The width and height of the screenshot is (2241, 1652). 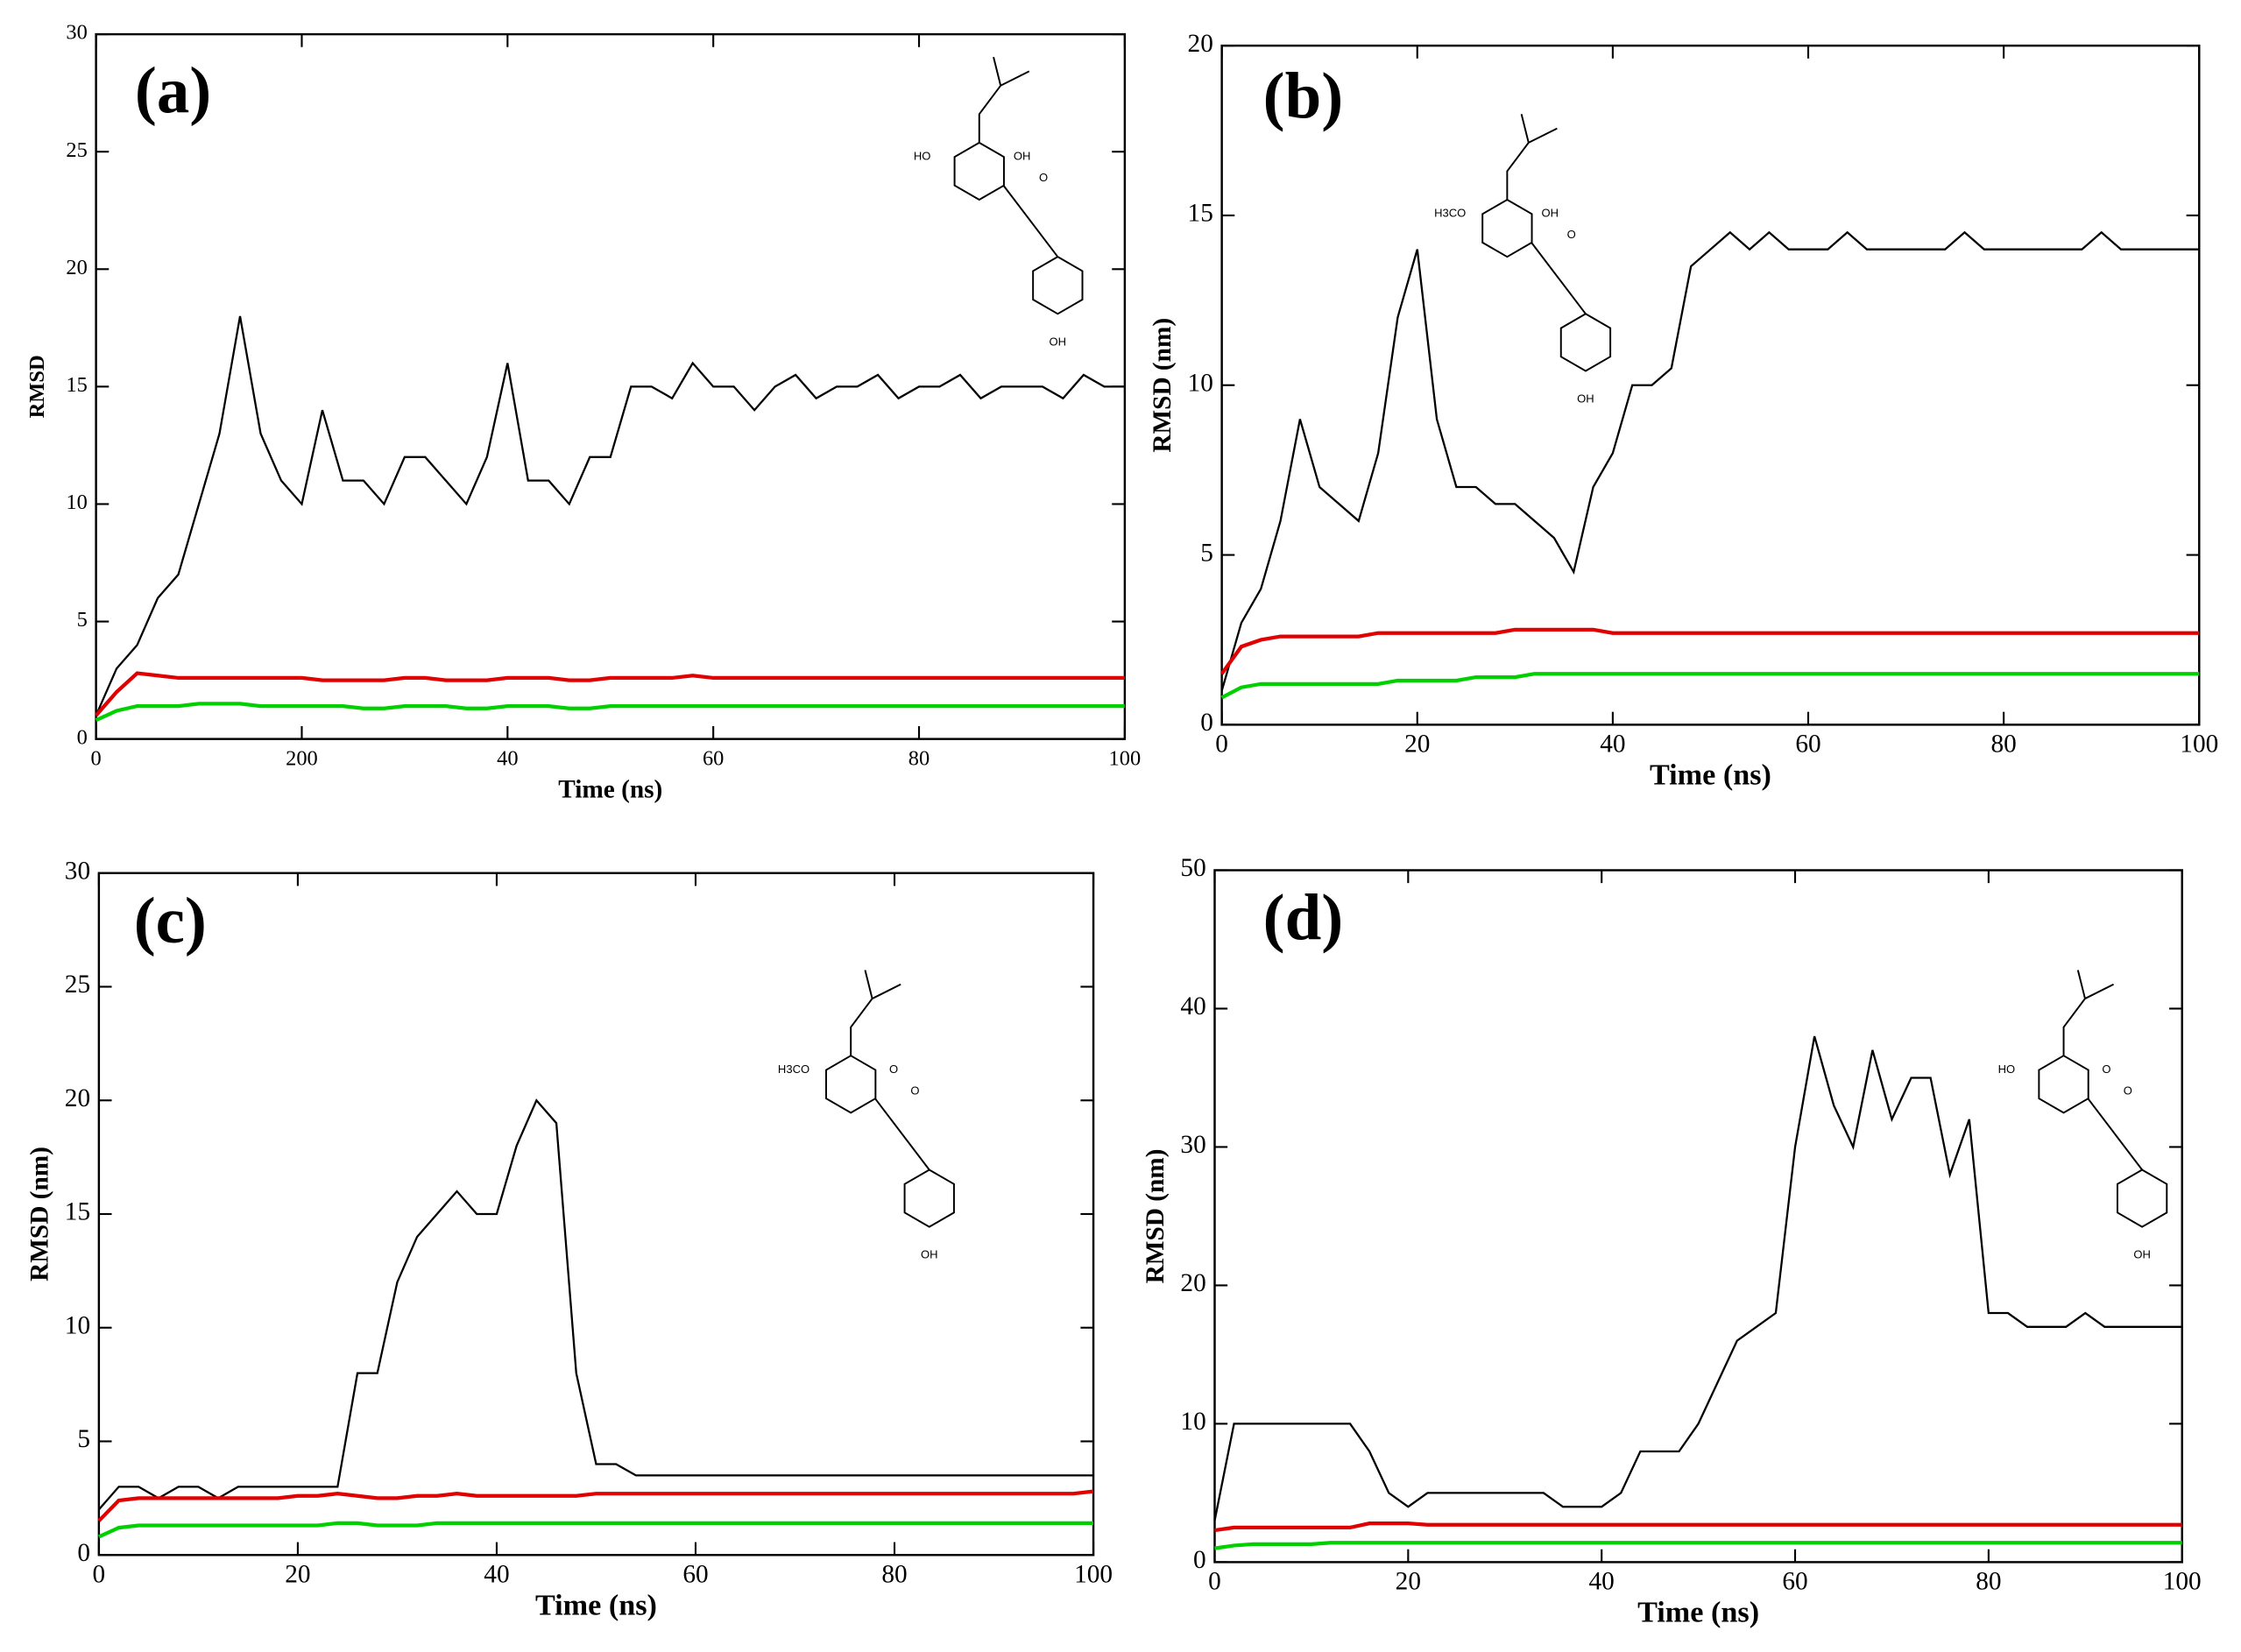 What do you see at coordinates (302, 759) in the screenshot?
I see `x-tick-label: 200` at bounding box center [302, 759].